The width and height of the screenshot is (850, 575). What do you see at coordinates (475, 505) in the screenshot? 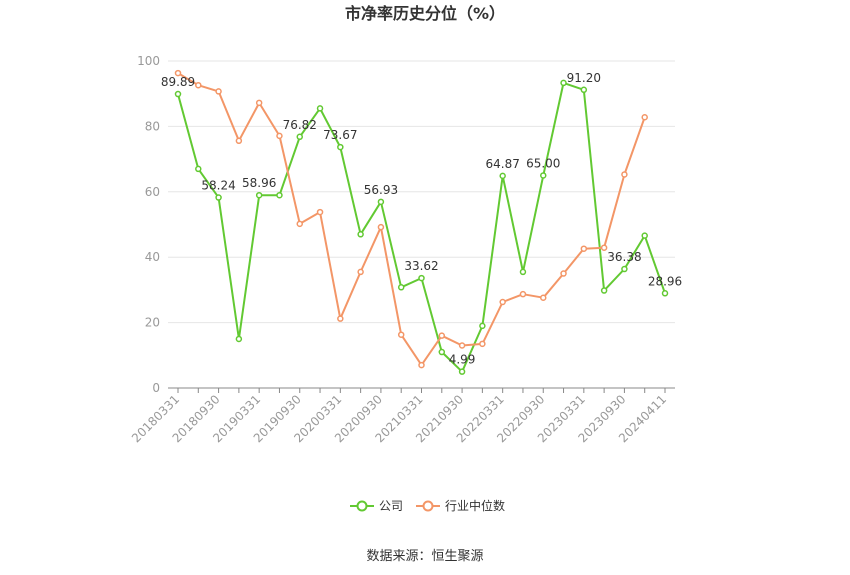
I see `legend-label: 行业中位数` at bounding box center [475, 505].